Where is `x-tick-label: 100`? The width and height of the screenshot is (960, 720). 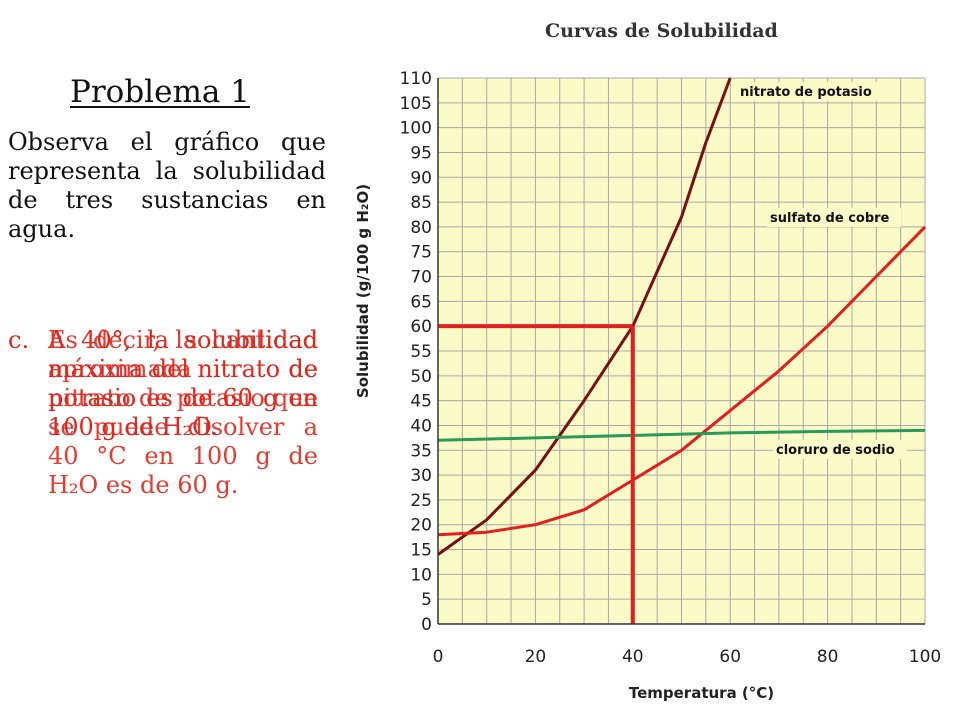 x-tick-label: 100 is located at coordinates (925, 657).